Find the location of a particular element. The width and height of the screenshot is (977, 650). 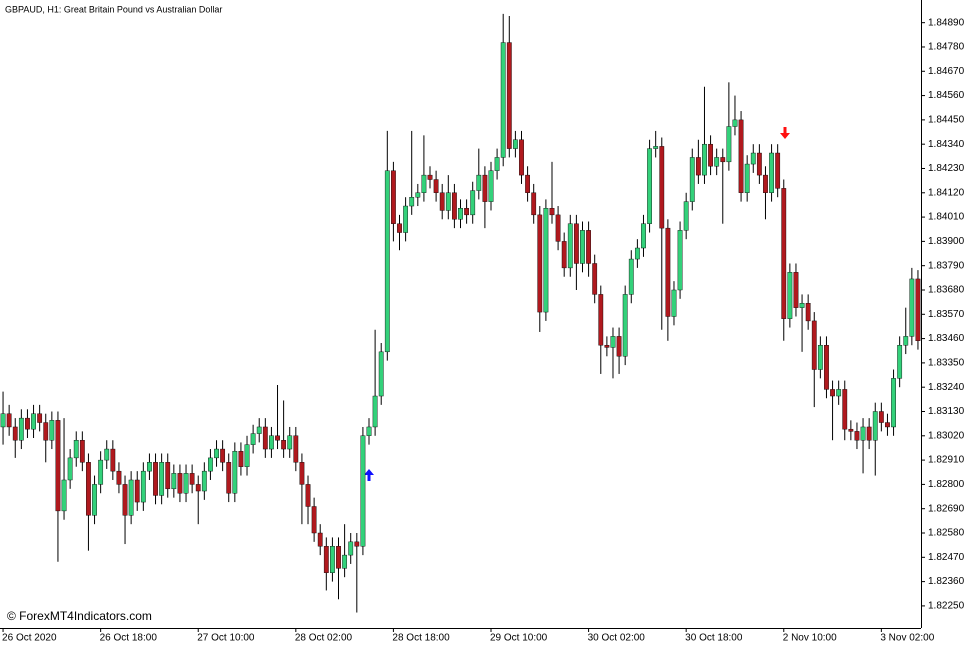

sell-arrow is located at coordinates (785, 133).